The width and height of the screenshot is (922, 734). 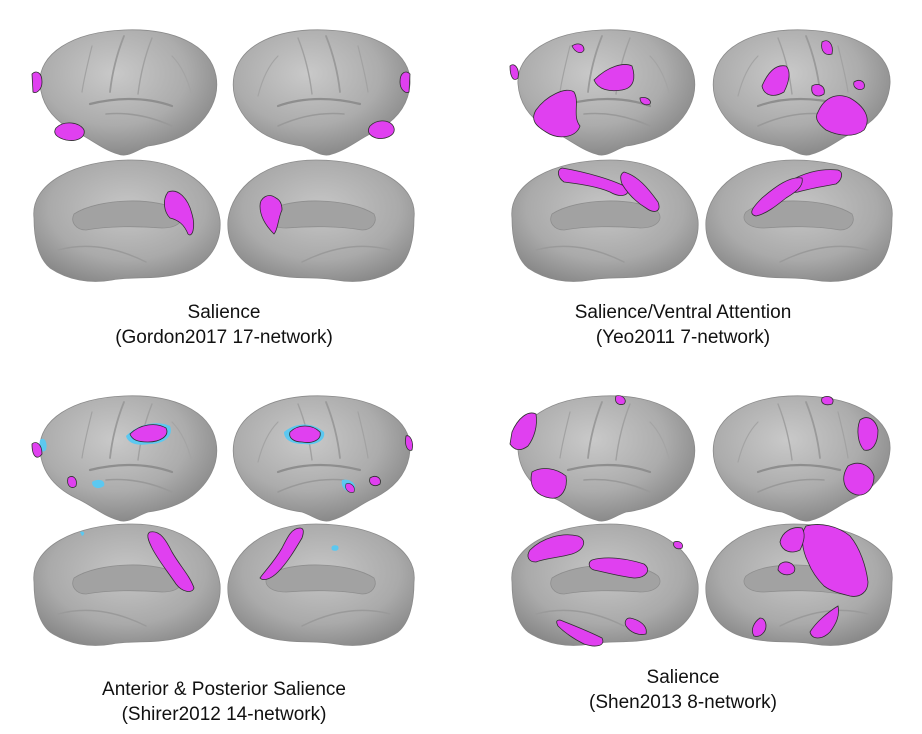 I want to click on caption-title: Anterior & Posterior Salience, so click(x=224, y=689).